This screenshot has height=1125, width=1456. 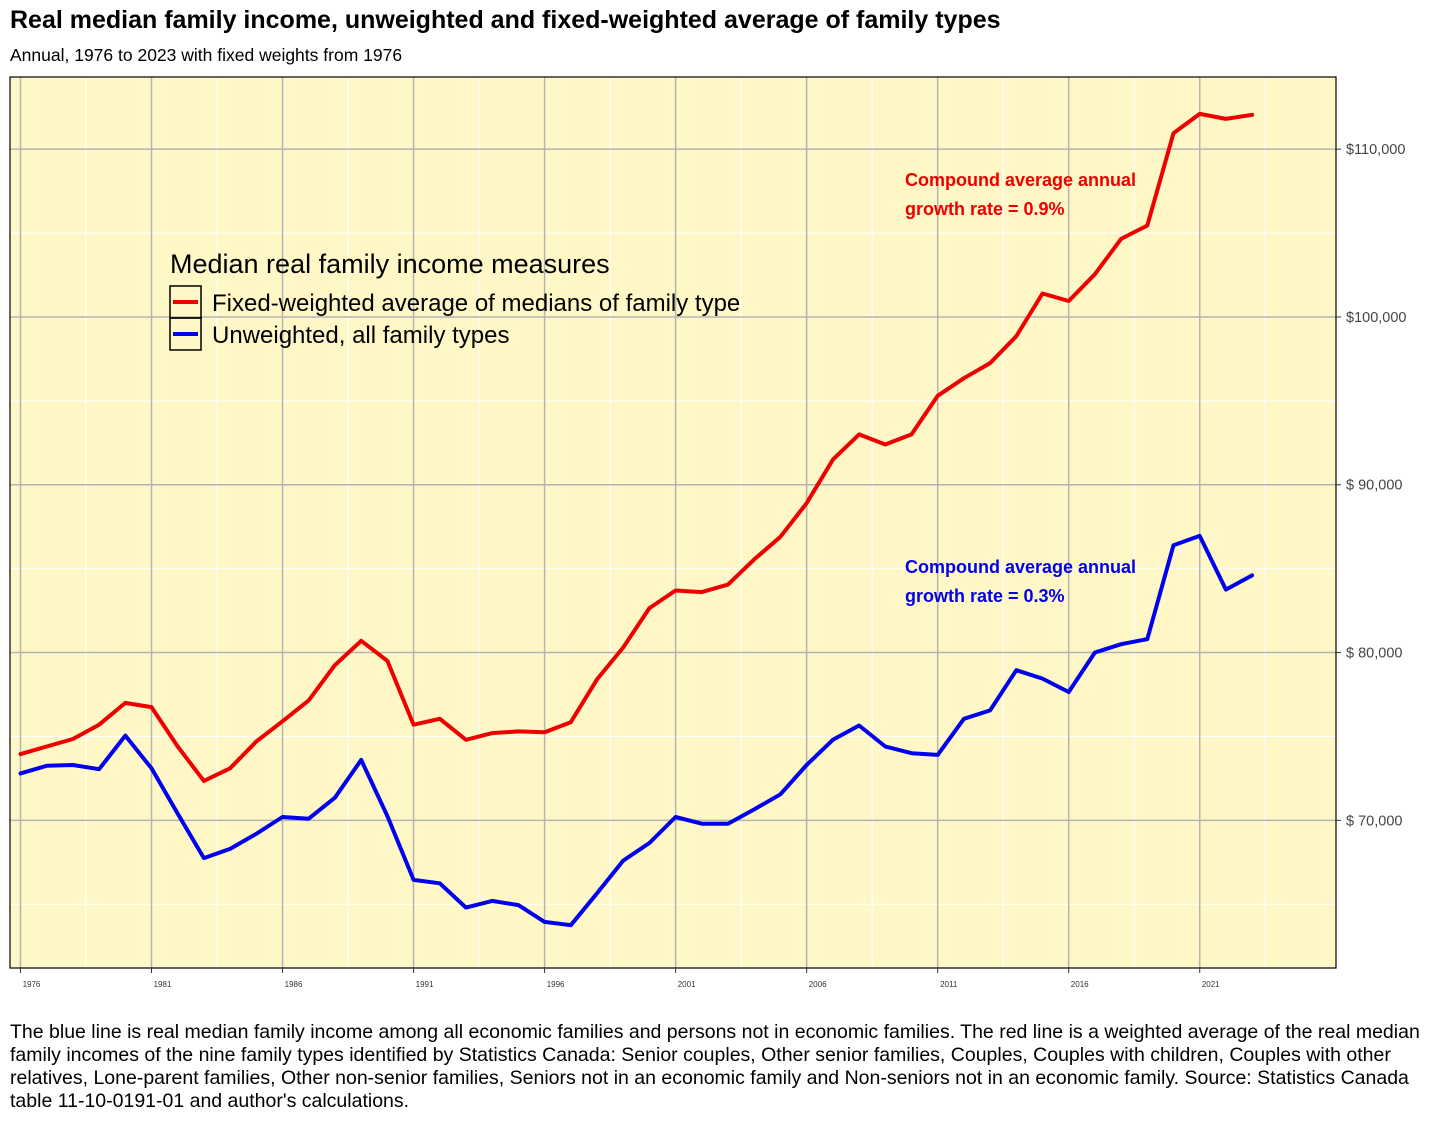 I want to click on growth-rate-annotation: growth rate = 0.9%, so click(x=985, y=209).